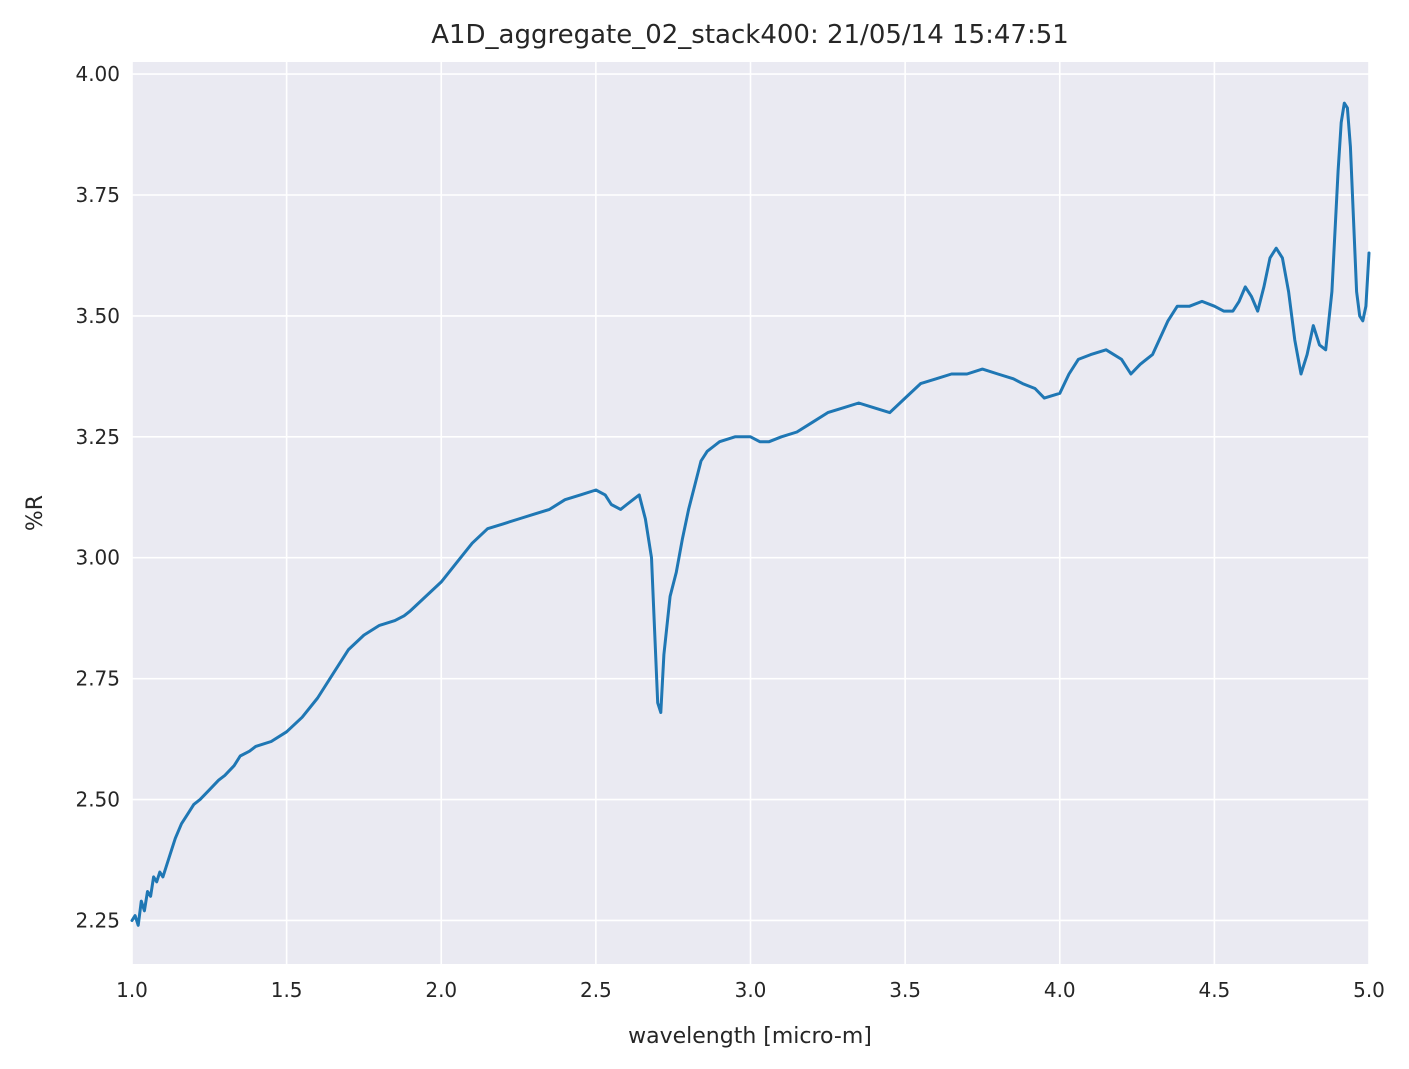  What do you see at coordinates (441, 990) in the screenshot?
I see `x-tick-label: 2.0` at bounding box center [441, 990].